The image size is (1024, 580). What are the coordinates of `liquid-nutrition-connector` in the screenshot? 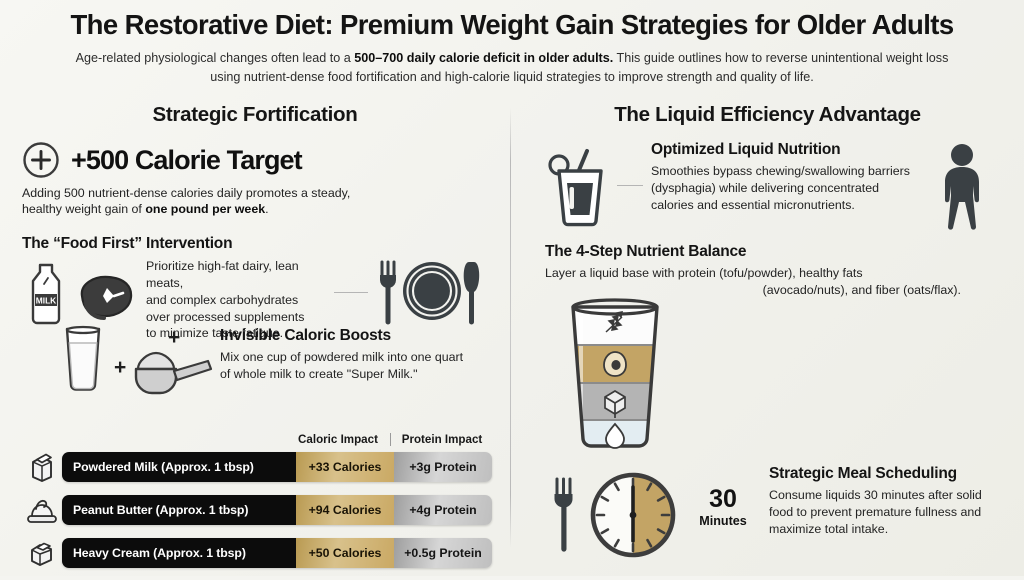 It's located at (630, 185).